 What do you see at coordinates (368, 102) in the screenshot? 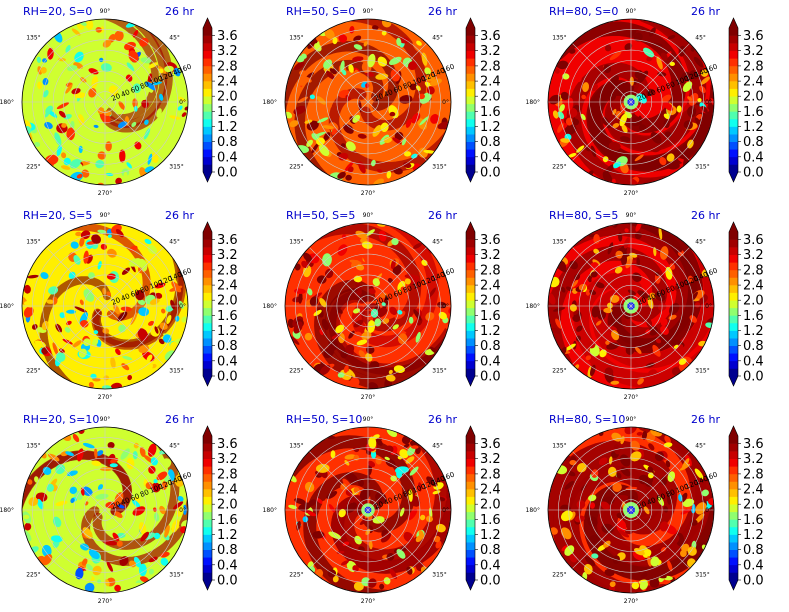
I see `polar-grid` at bounding box center [368, 102].